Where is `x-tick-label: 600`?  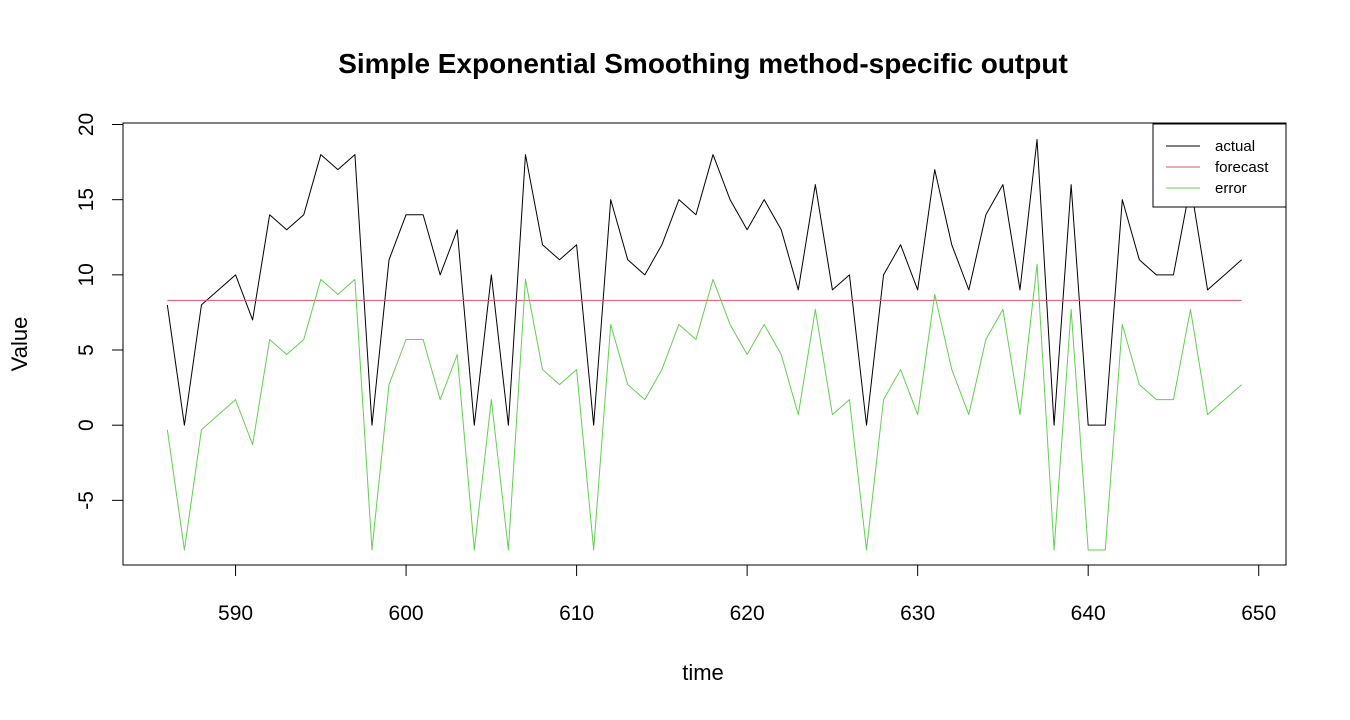 x-tick-label: 600 is located at coordinates (406, 613).